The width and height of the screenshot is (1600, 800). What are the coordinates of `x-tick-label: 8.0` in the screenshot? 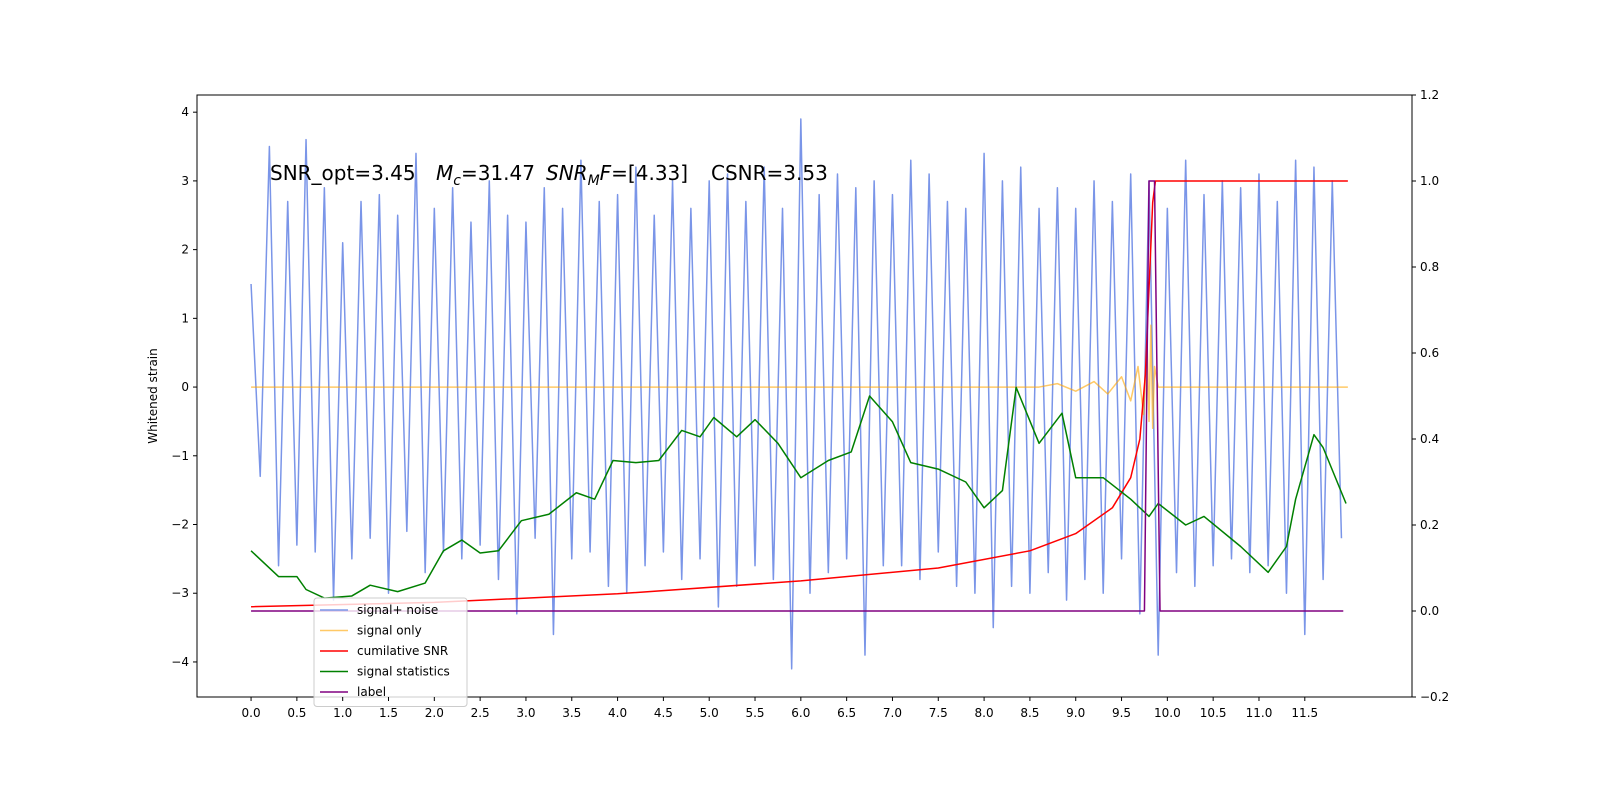 It's located at (984, 713).